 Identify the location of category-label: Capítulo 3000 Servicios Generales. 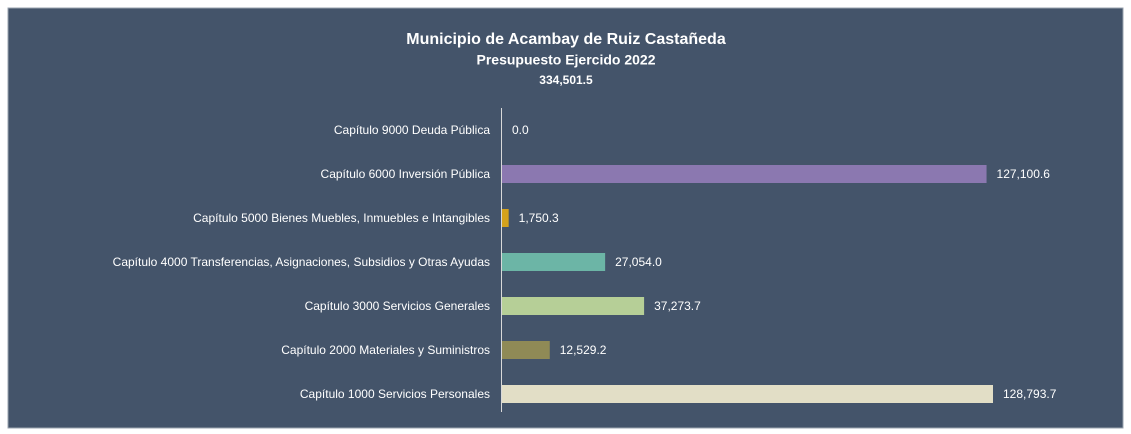
(397, 306).